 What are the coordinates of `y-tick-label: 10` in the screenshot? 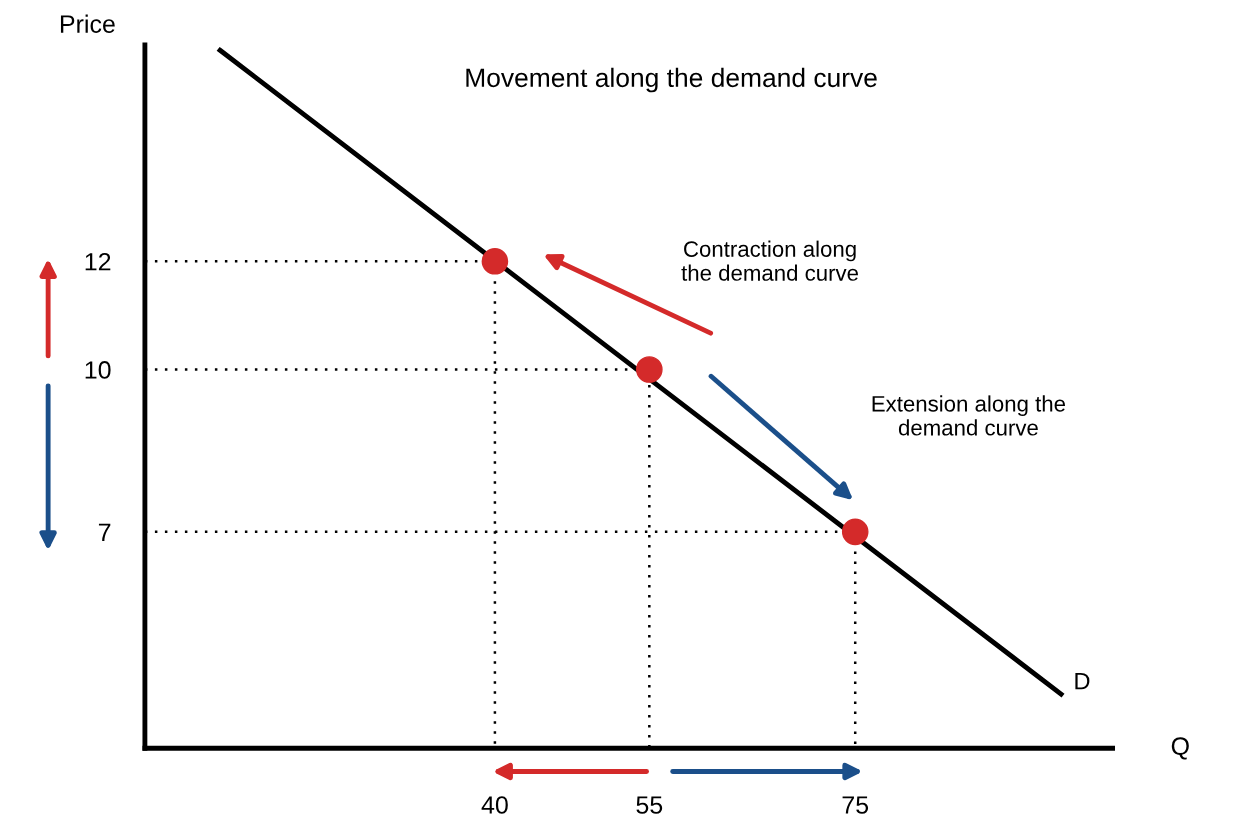 It's located at (98, 370).